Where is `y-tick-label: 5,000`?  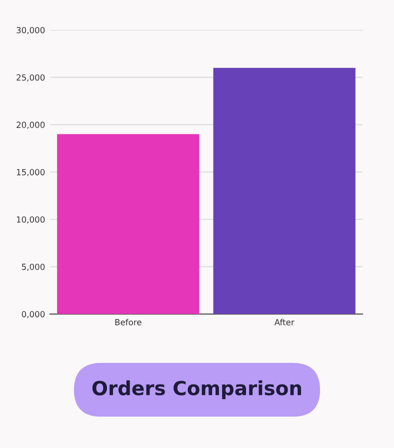
y-tick-label: 5,000 is located at coordinates (33, 267).